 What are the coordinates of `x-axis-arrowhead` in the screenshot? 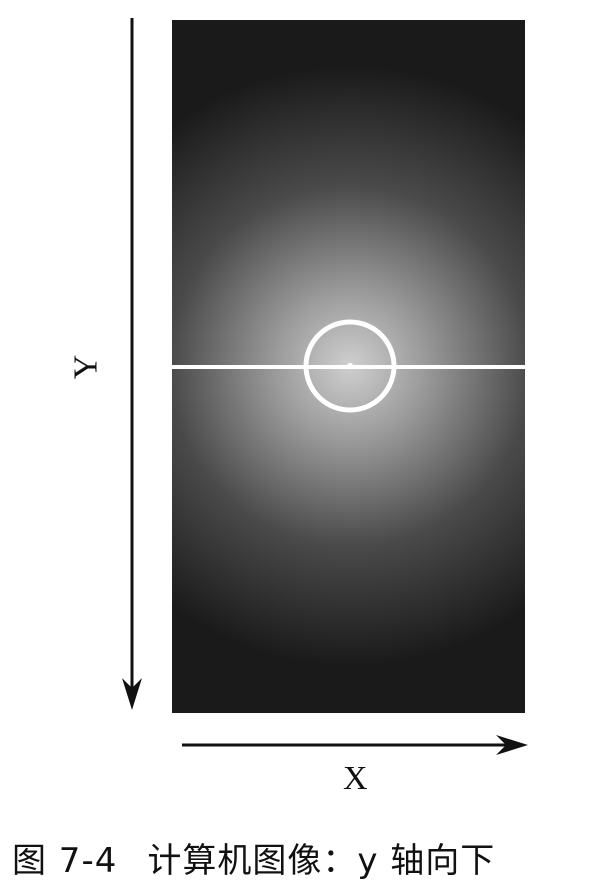 It's located at (512, 745).